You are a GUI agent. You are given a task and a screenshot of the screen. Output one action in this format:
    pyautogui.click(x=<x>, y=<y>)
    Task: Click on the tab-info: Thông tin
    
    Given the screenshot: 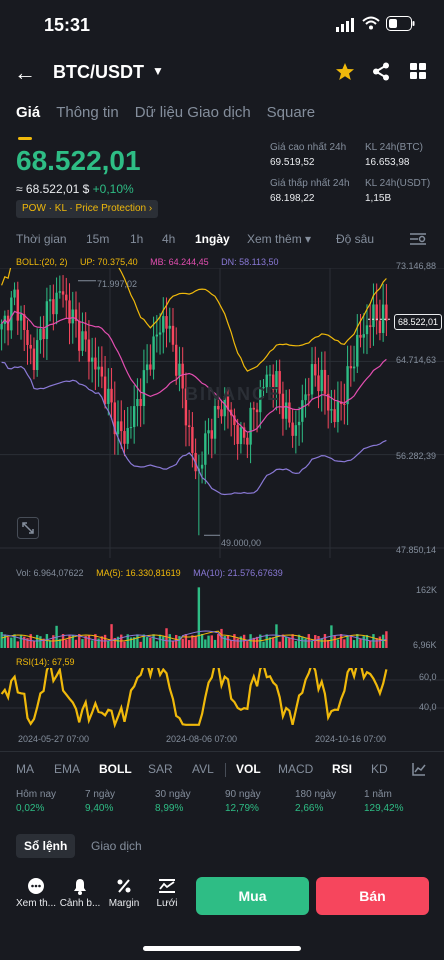 What is the action you would take?
    pyautogui.click(x=87, y=112)
    